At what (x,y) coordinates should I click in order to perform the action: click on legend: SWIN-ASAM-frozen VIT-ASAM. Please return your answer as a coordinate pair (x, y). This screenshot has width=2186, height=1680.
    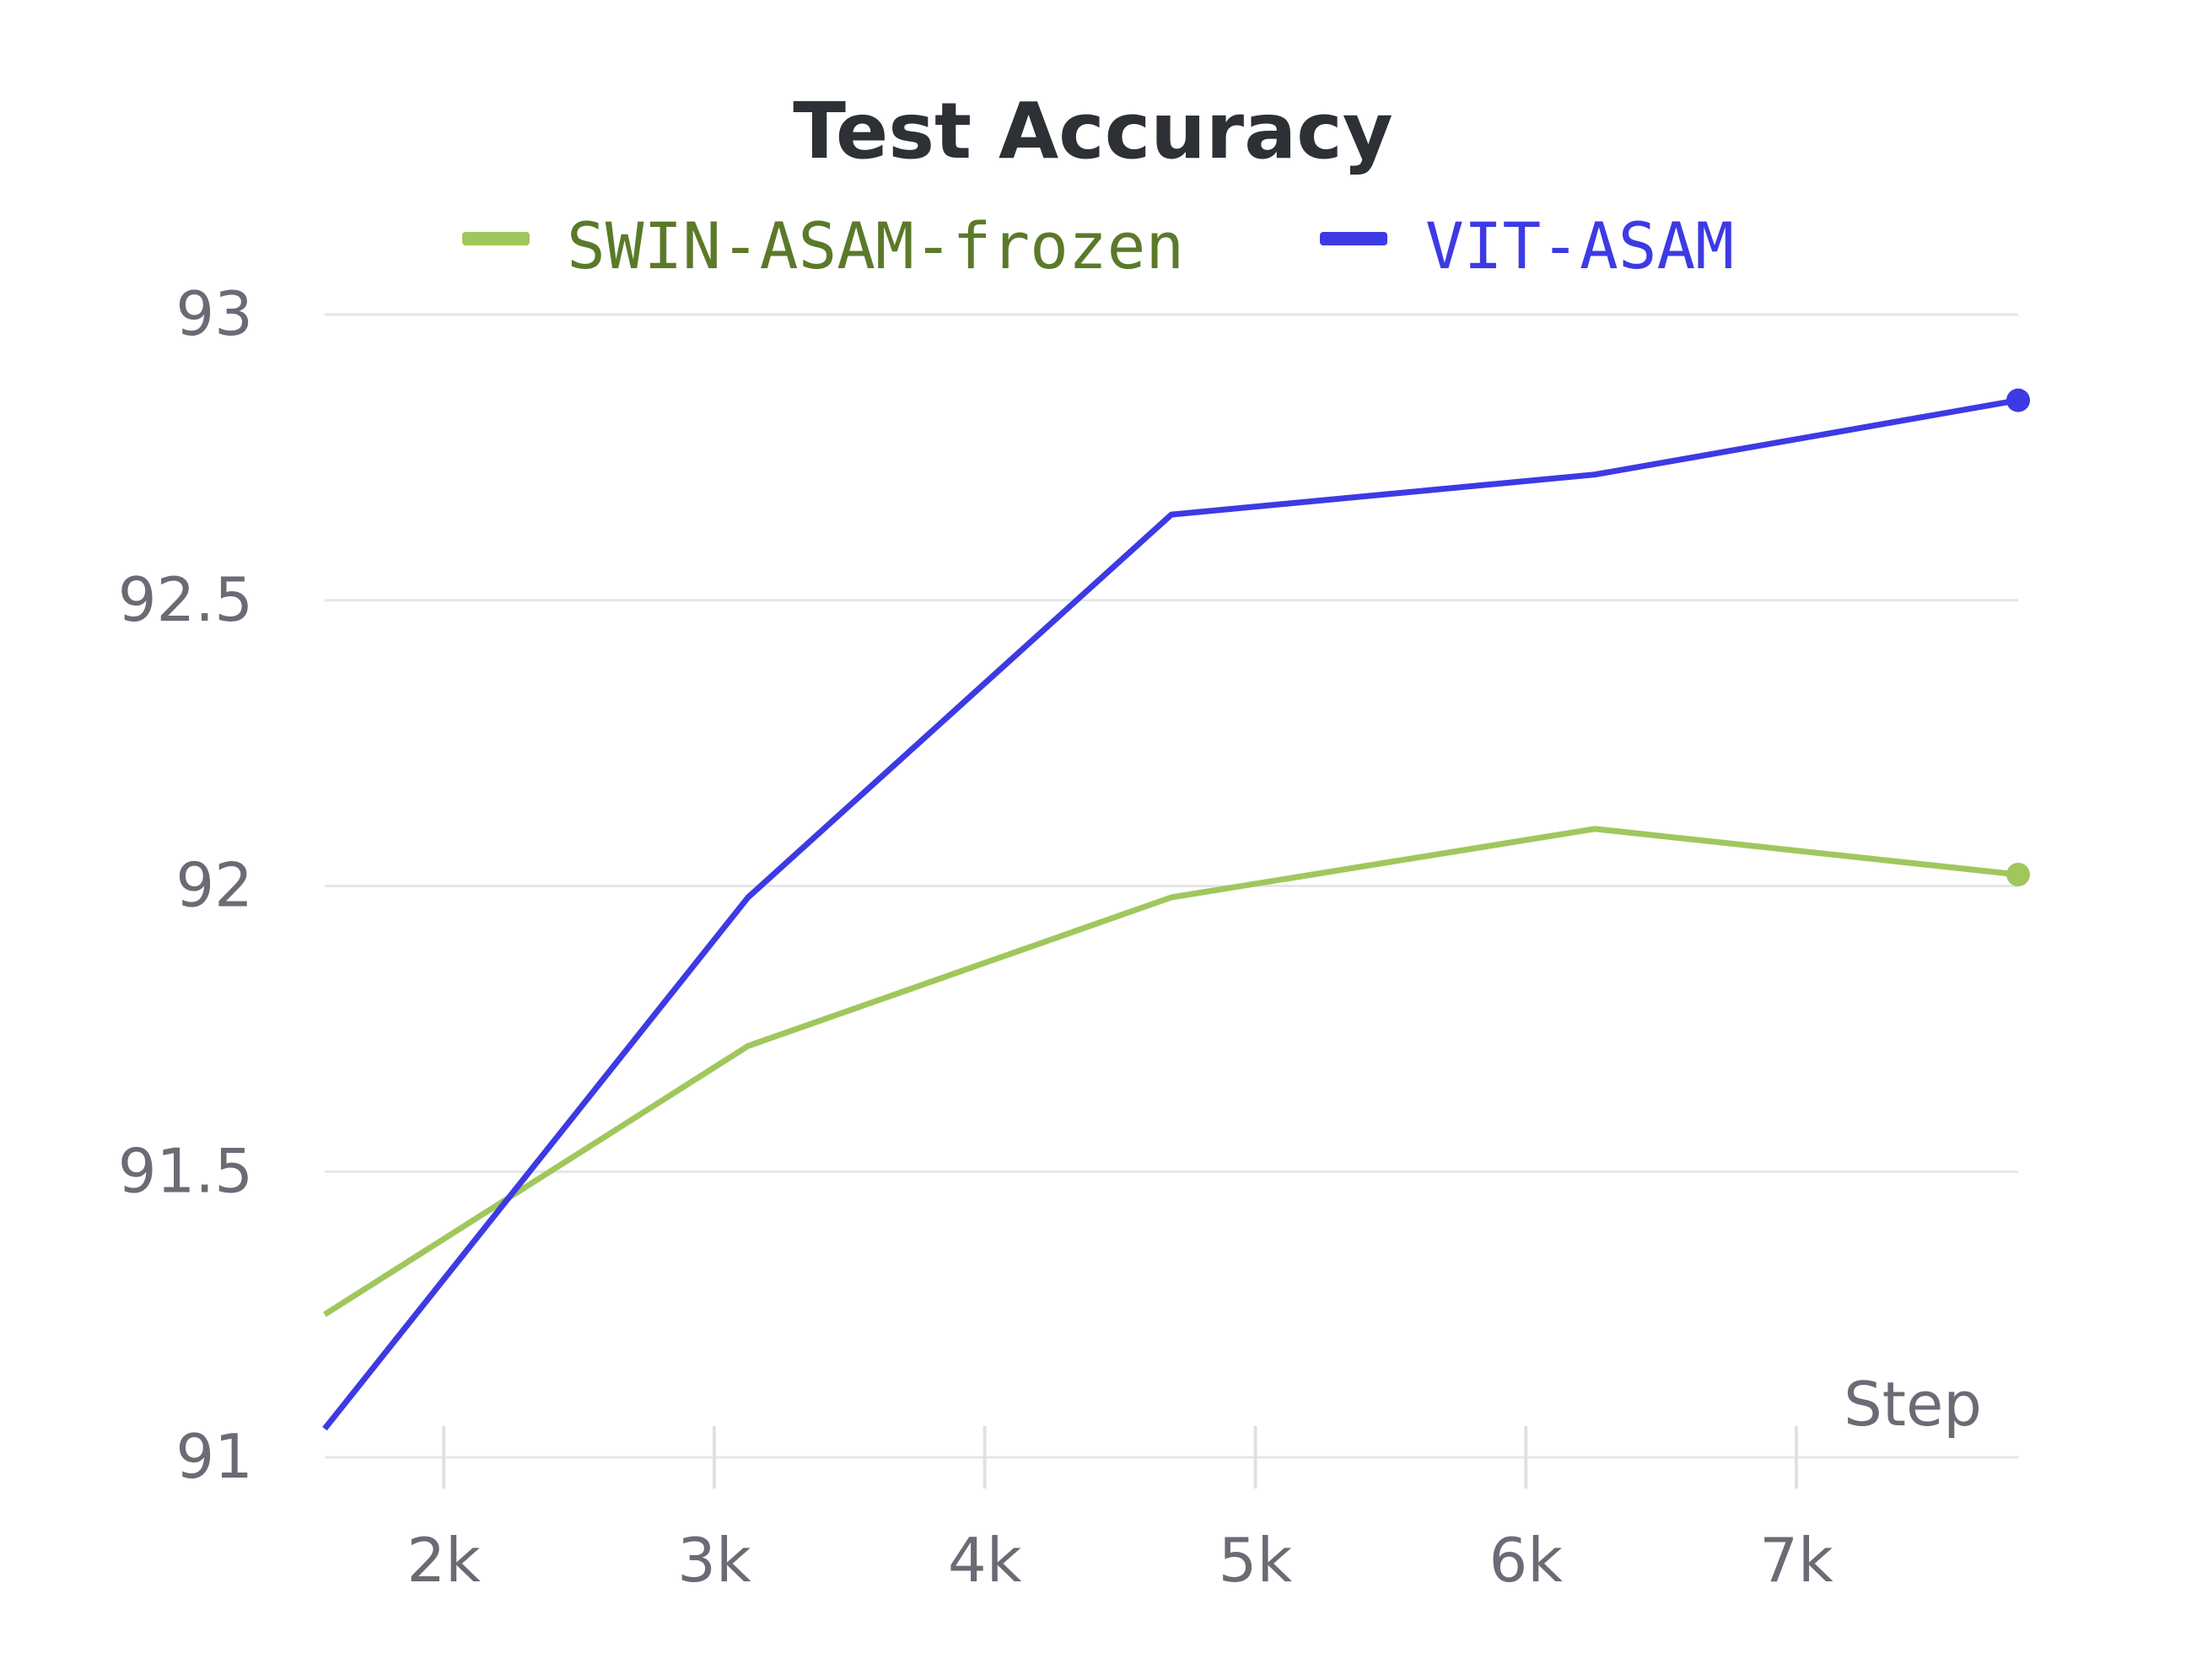
    Looking at the image, I should click on (1098, 246).